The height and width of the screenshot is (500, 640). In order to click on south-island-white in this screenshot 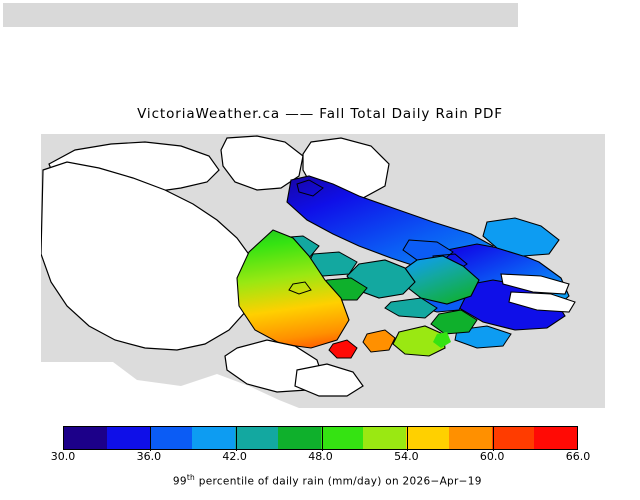, I will do `click(329, 380)`.